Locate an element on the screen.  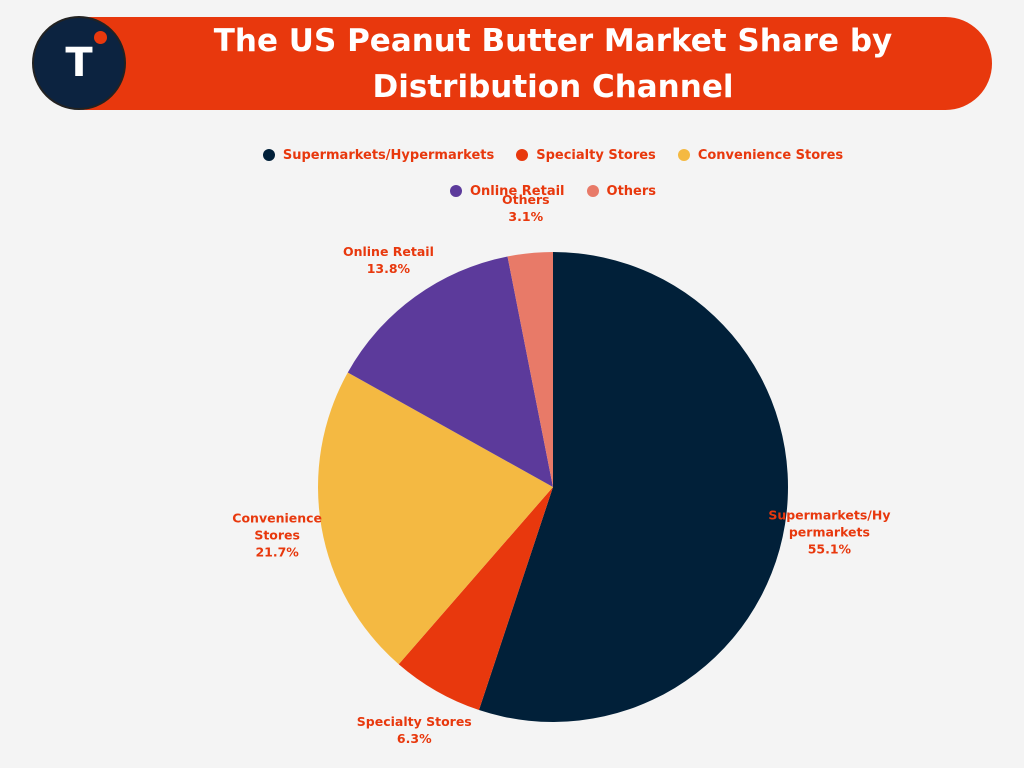
legend-item: Online Retail is located at coordinates (507, 191).